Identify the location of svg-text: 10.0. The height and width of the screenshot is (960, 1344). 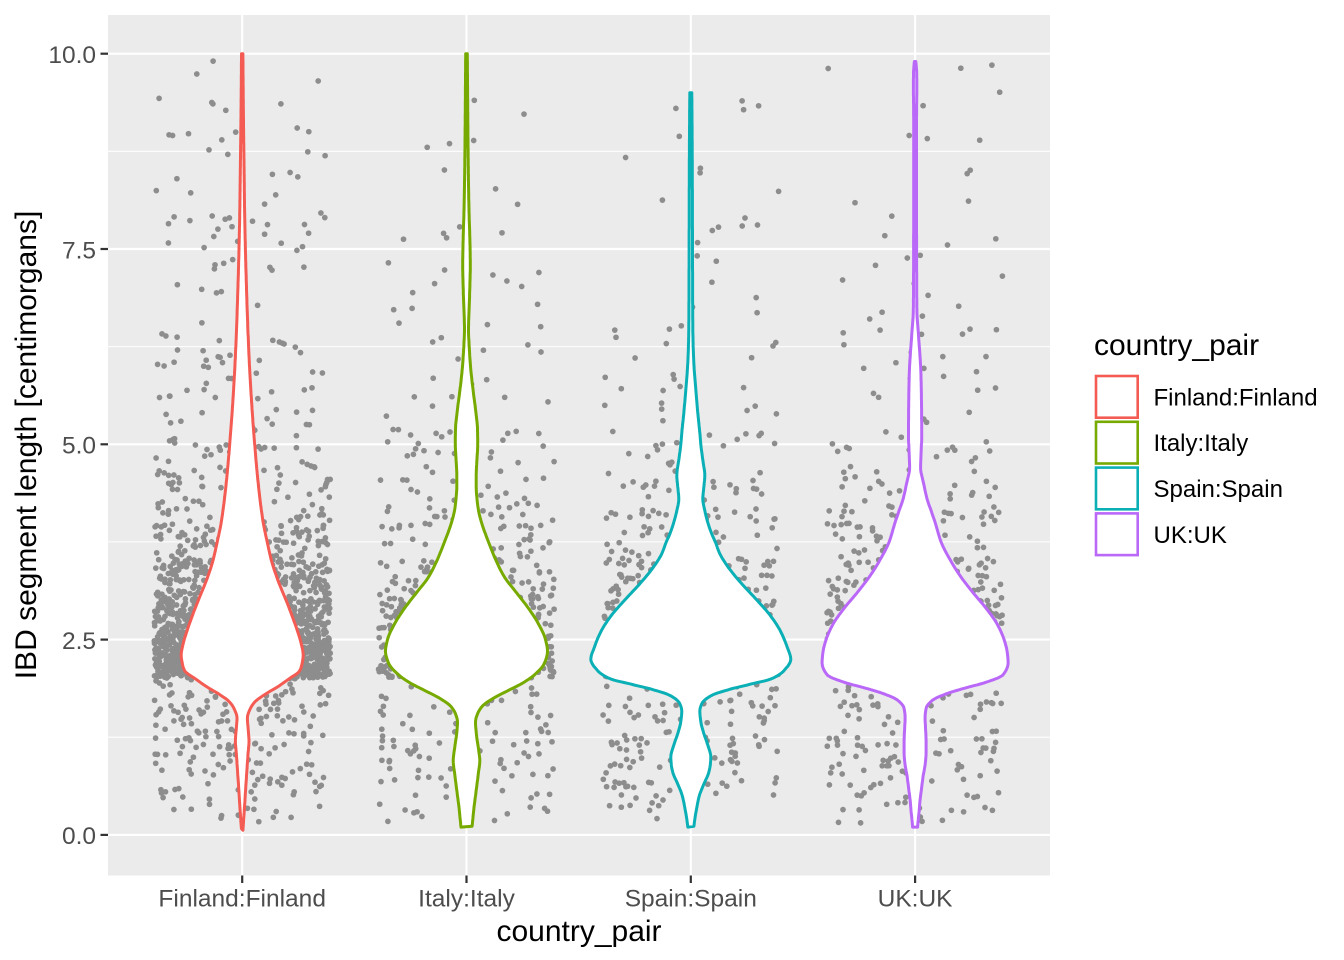
(72, 55).